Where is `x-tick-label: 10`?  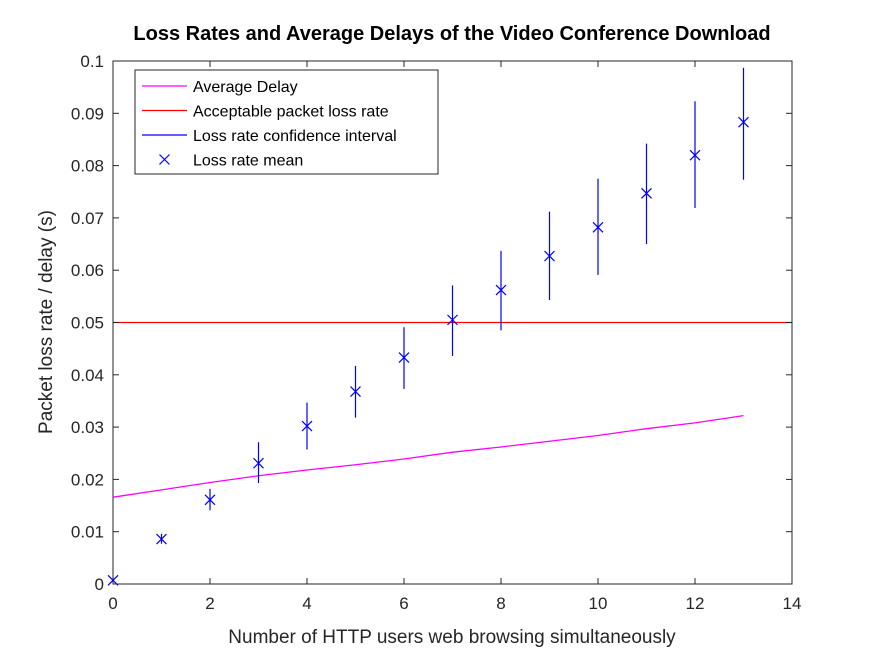 x-tick-label: 10 is located at coordinates (598, 603).